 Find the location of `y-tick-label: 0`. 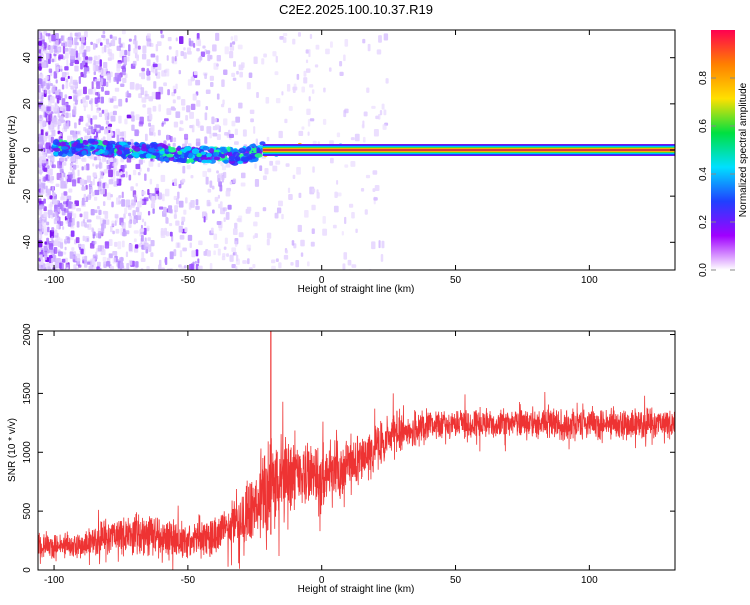

y-tick-label: 0 is located at coordinates (27, 570).